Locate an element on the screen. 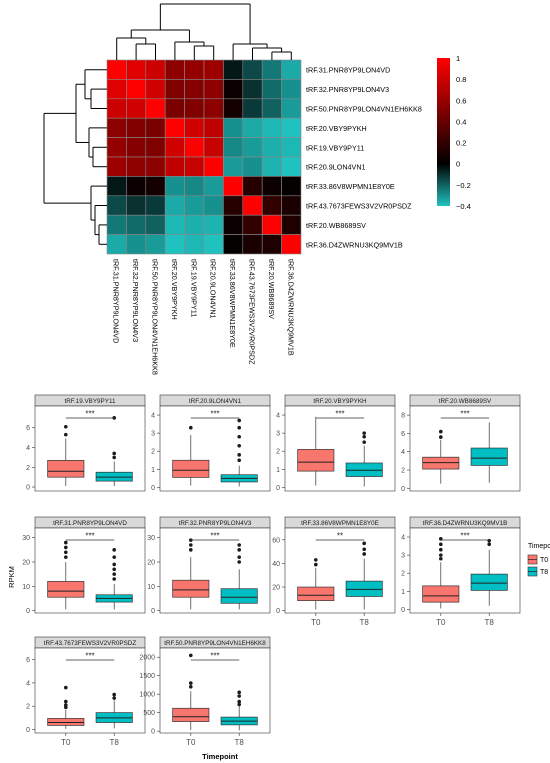 The width and height of the screenshot is (550, 763). boxplot-panel: tRF.36.D4ZWRNU3KQ9MV1B 0 1 2 3 4 *** T0 T8 is located at coordinates (461, 571).